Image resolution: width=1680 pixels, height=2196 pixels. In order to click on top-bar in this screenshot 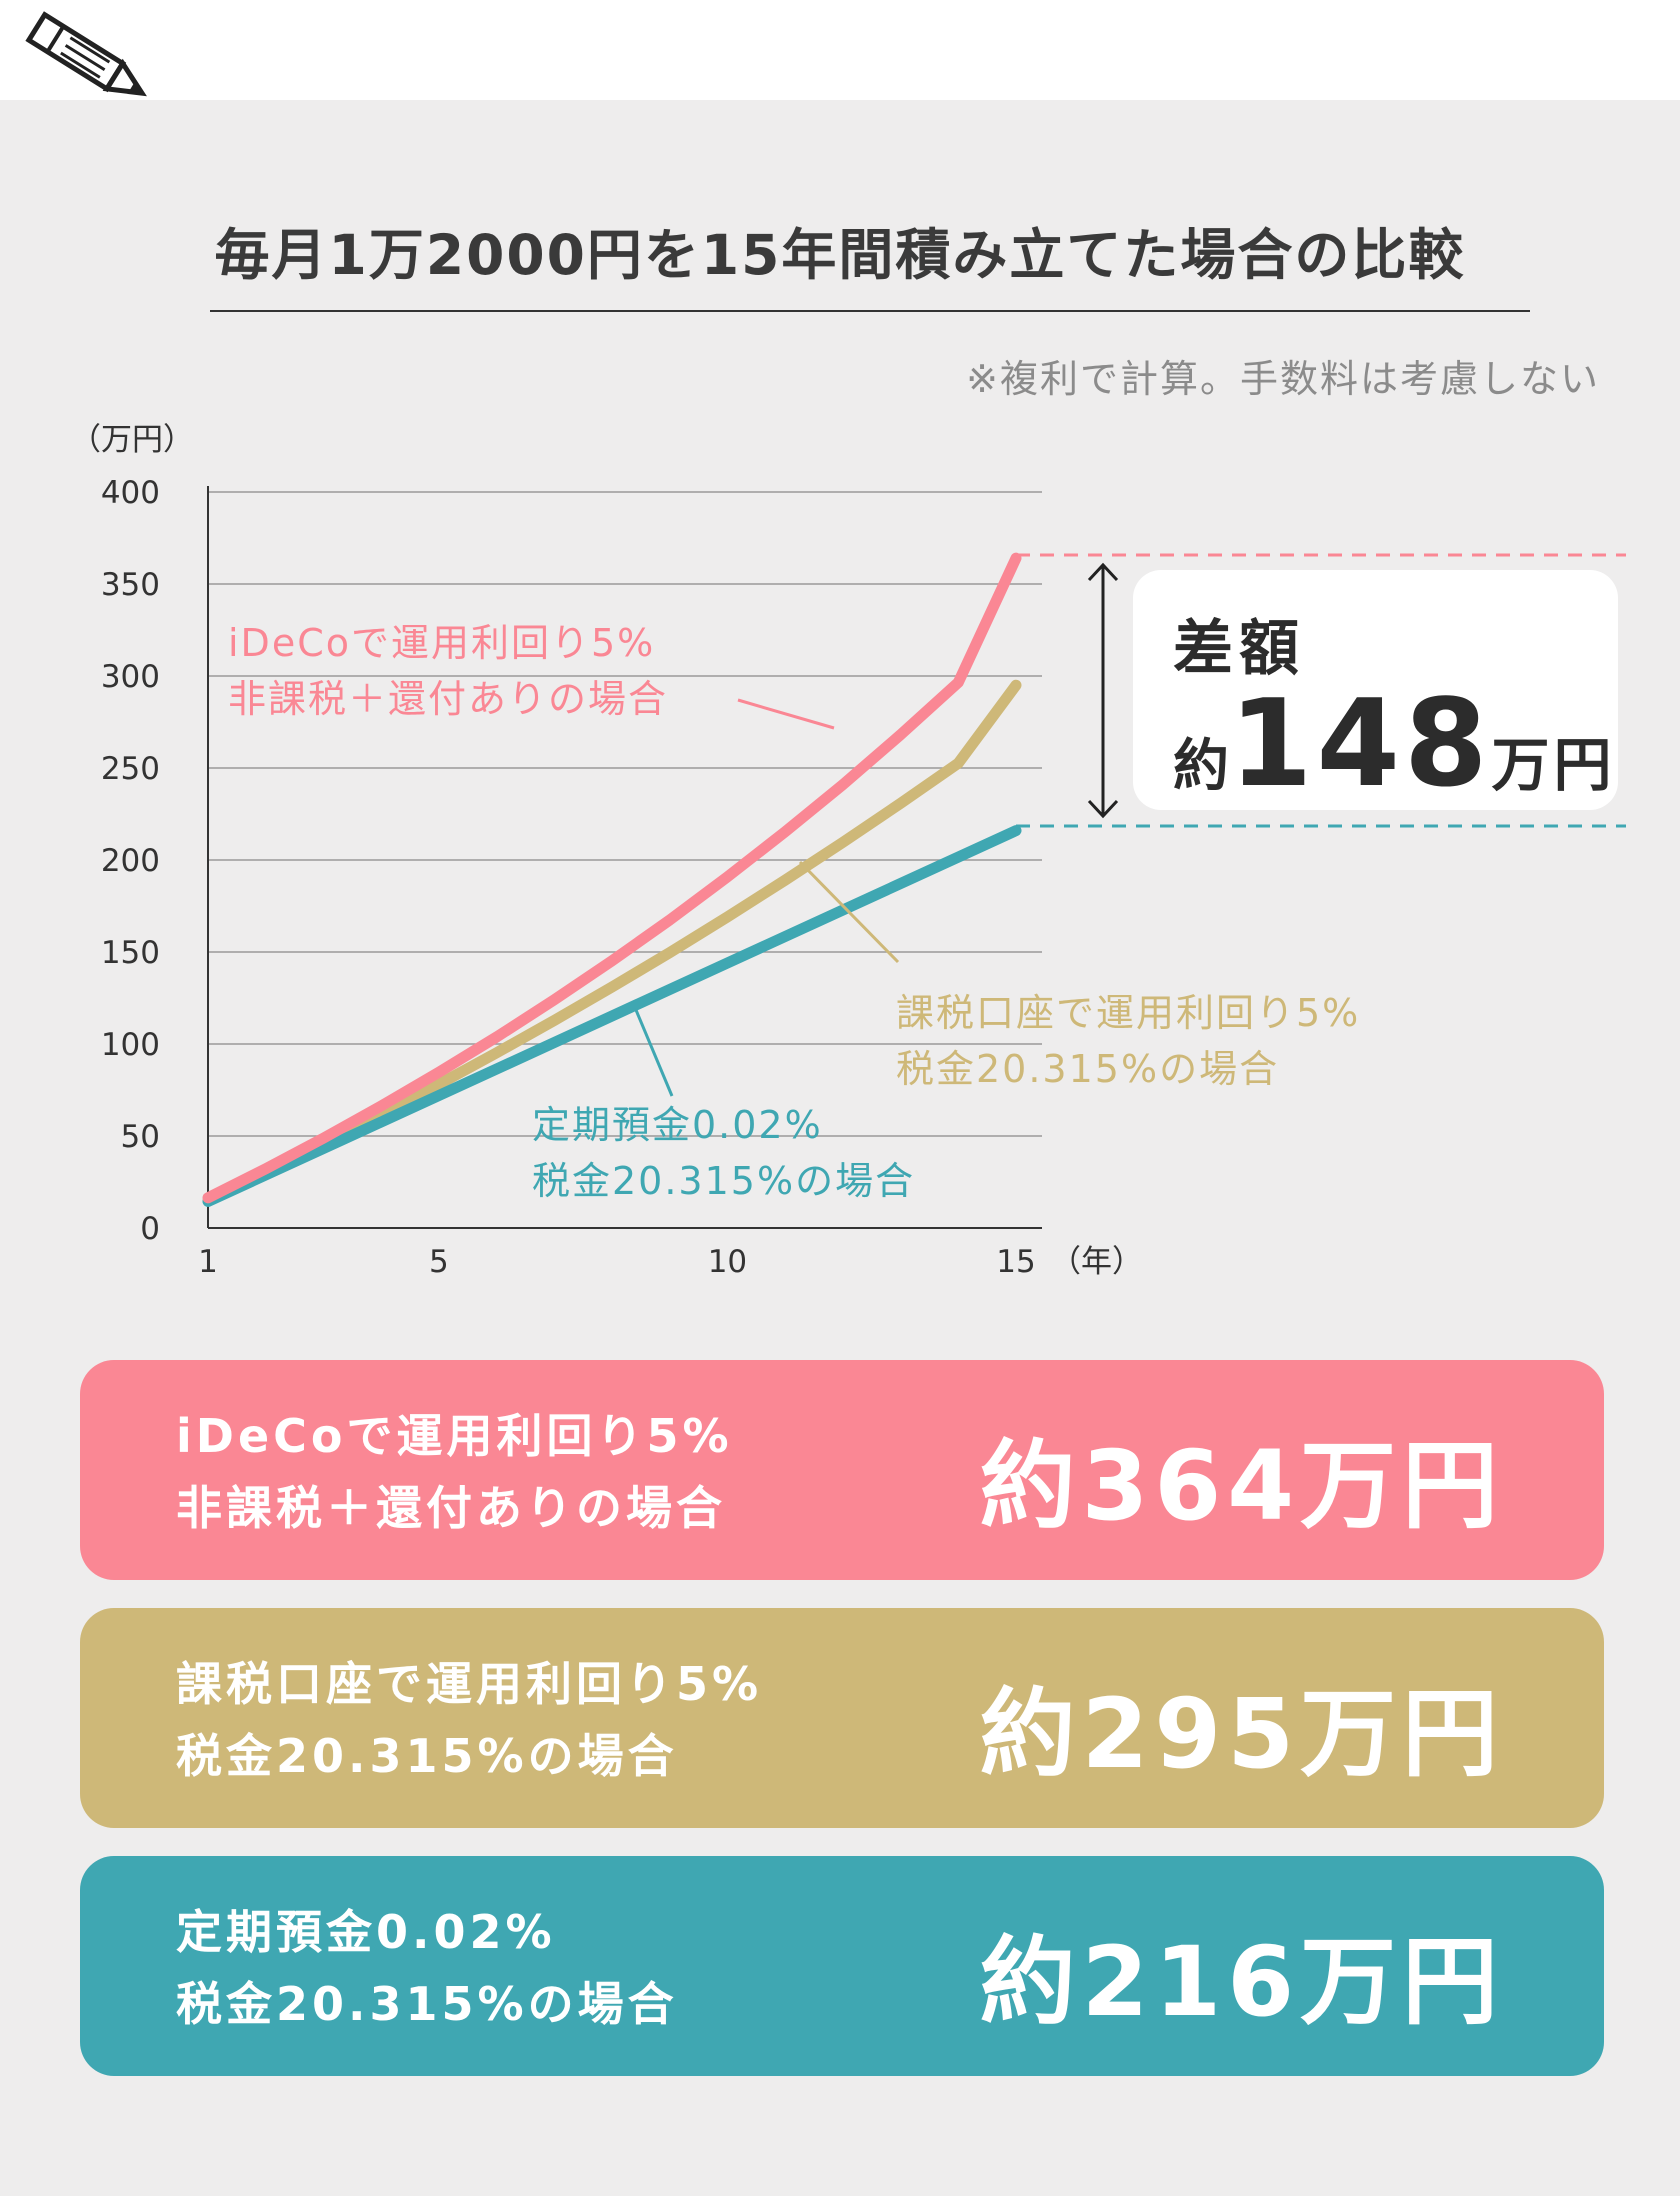, I will do `click(840, 50)`.